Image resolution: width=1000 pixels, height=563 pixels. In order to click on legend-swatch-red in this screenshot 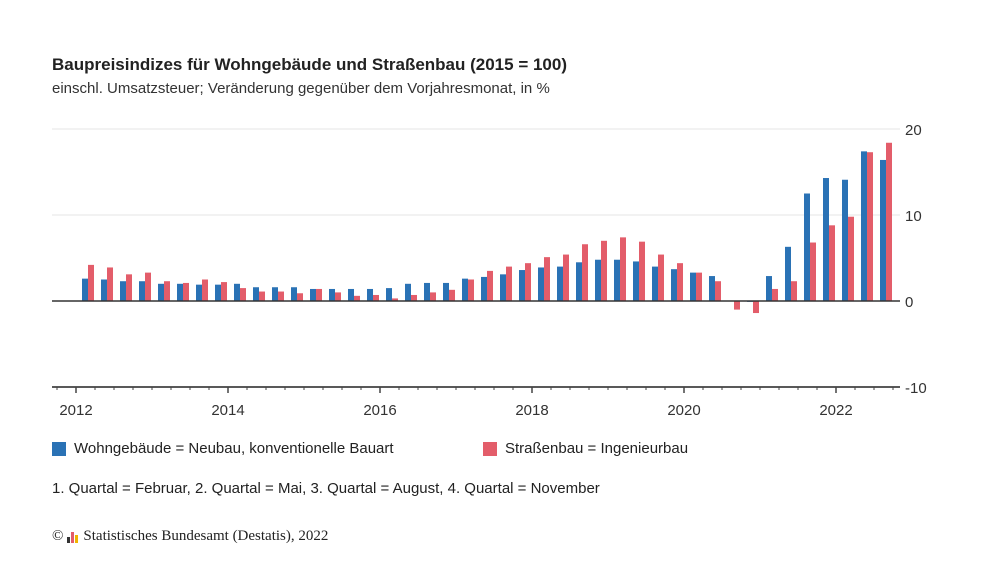, I will do `click(490, 448)`.